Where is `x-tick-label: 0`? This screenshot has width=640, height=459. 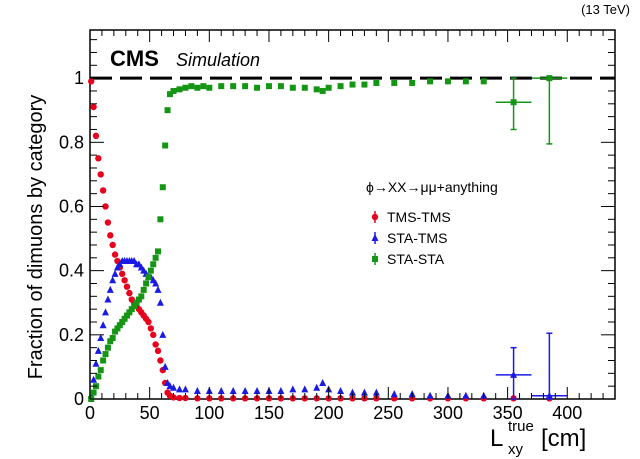
x-tick-label: 0 is located at coordinates (90, 413).